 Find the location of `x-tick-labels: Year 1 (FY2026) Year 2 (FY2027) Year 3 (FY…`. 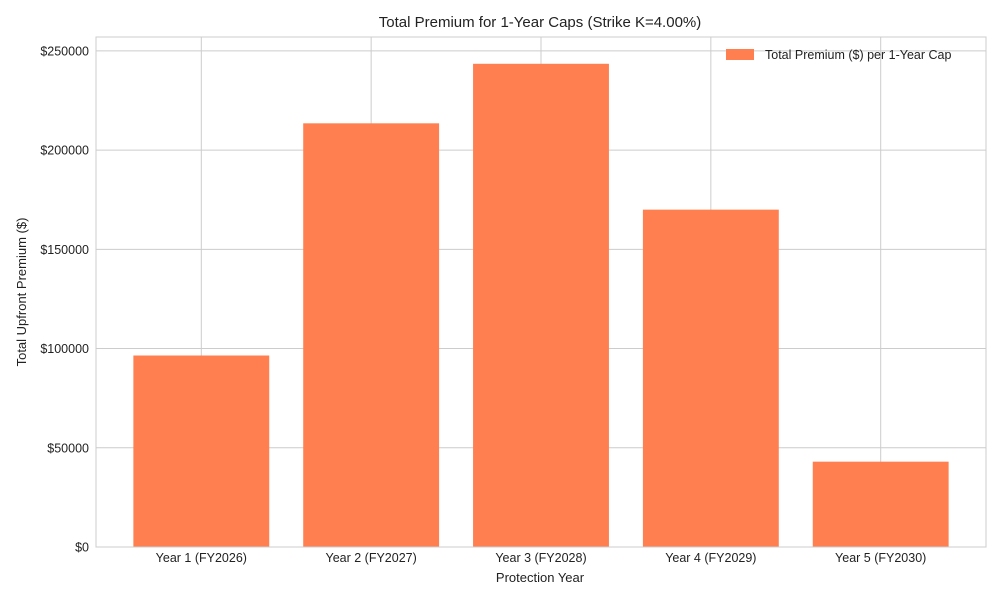

x-tick-labels: Year 1 (FY2026) Year 2 (FY2027) Year 3 (FY… is located at coordinates (541, 558).